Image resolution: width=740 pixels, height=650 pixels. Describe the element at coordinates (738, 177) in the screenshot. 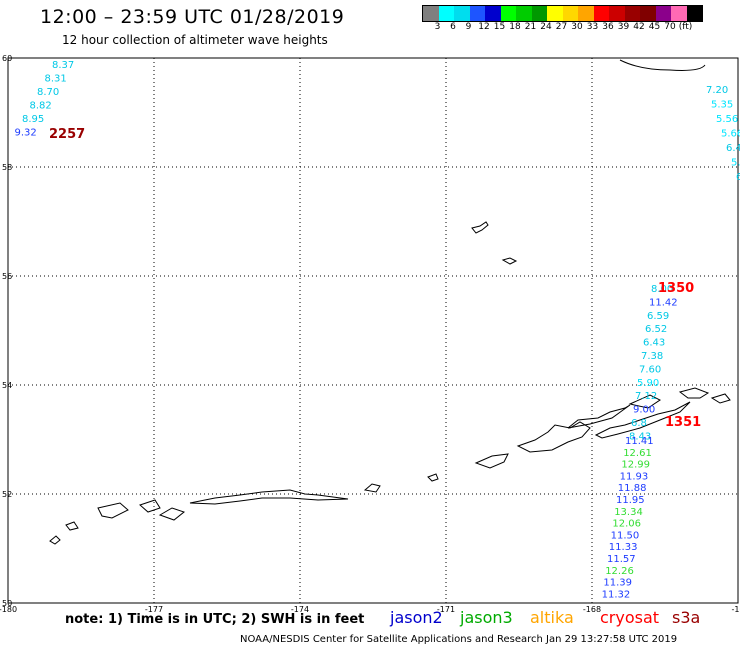

I see `wave-height-value: 6.3` at that location.